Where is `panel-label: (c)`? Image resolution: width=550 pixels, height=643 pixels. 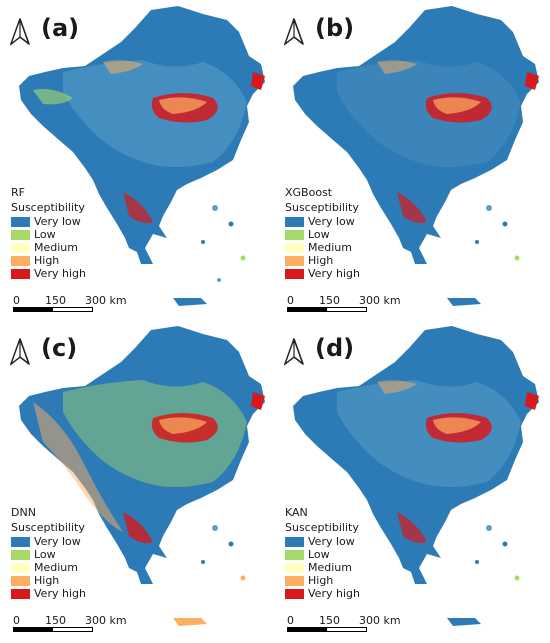
panel-label: (c) is located at coordinates (59, 348).